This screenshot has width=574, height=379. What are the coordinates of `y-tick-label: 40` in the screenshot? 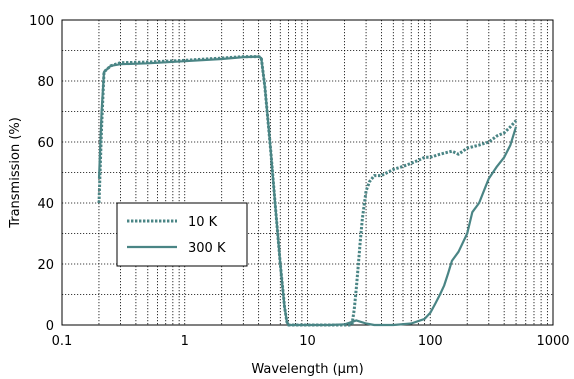 It's located at (45, 204).